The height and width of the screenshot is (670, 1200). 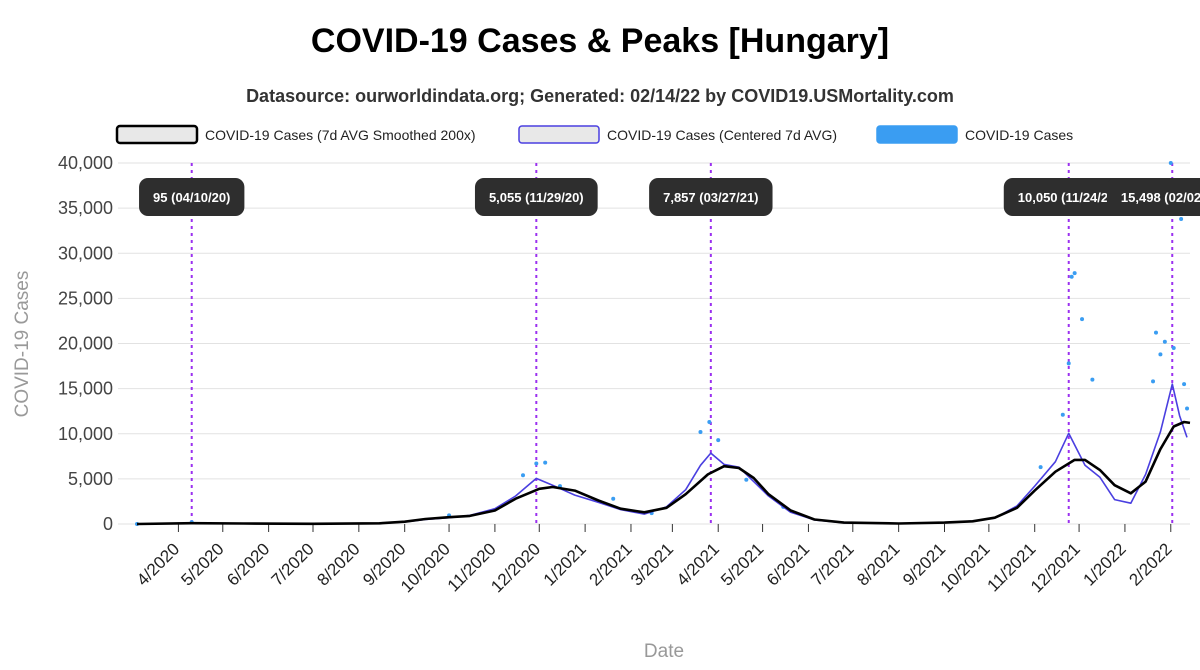 I want to click on legend-label: COVID-19 Cases (7d AVG Smoothed 200x), so click(x=340, y=135).